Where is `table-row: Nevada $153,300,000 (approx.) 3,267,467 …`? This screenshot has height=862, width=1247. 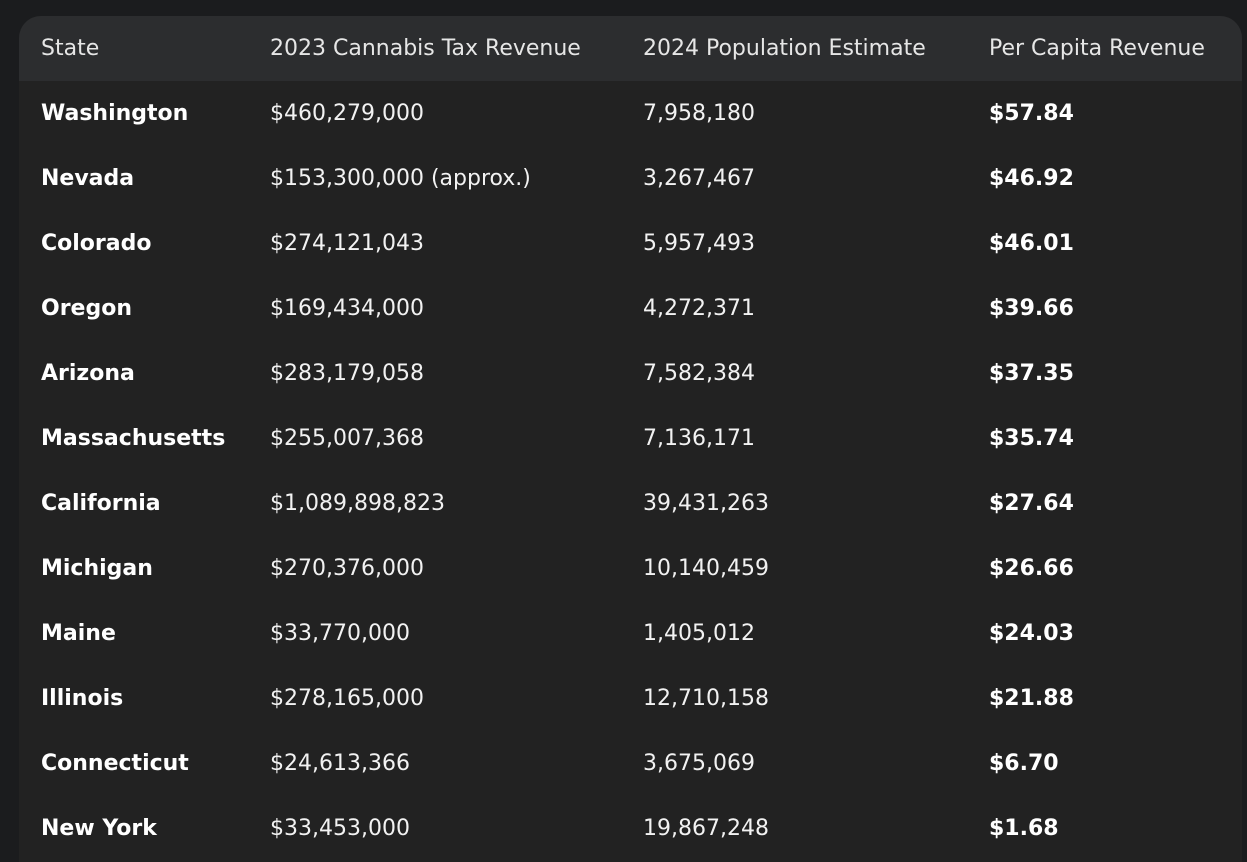
table-row: Nevada $153,300,000 (approx.) 3,267,467 … is located at coordinates (630, 178).